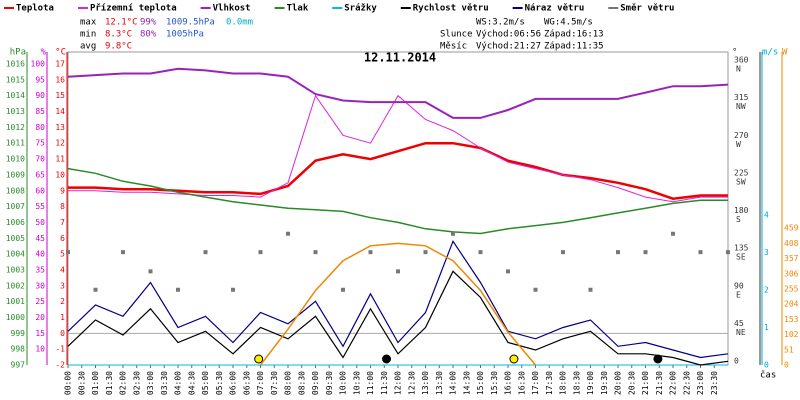  What do you see at coordinates (40, 79) in the screenshot?
I see `y-tick-label: 95` at bounding box center [40, 79].